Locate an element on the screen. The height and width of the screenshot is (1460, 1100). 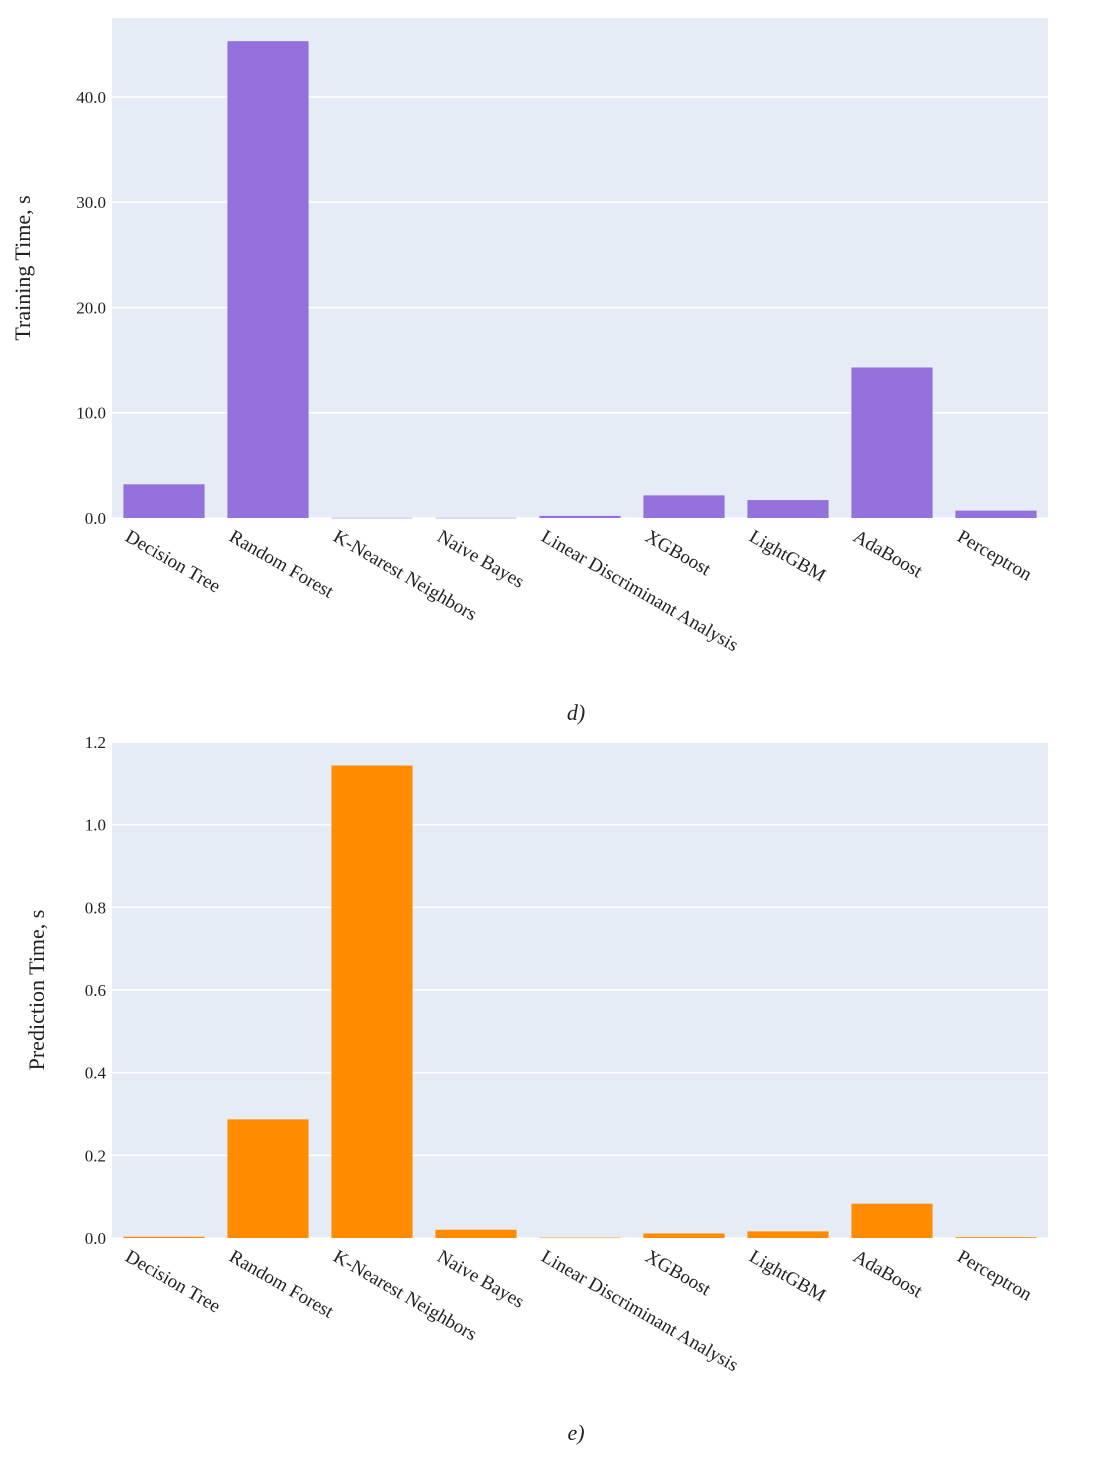
y-tick-label: 30.0 is located at coordinates (91, 202).